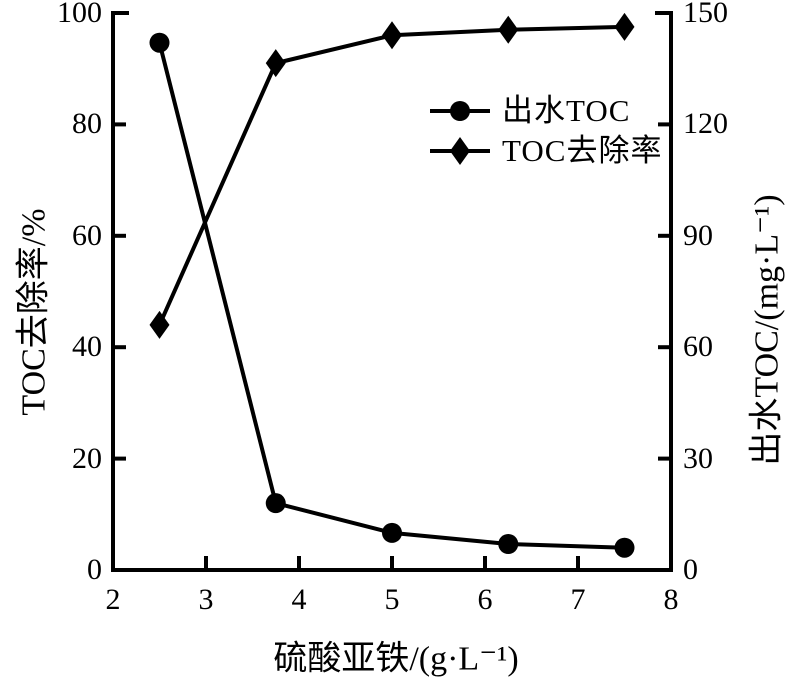  I want to click on y-left-tick-label: 80, so click(87, 124).